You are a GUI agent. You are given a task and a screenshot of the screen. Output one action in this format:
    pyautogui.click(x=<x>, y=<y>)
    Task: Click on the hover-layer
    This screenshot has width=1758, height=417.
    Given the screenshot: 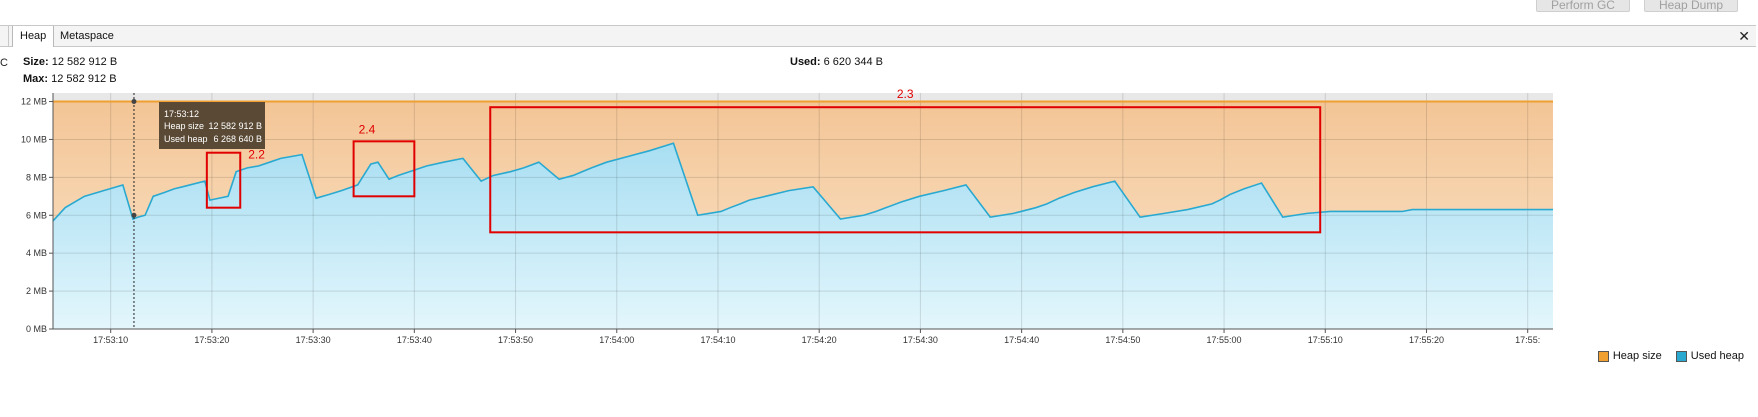 What is the action you would take?
    pyautogui.click(x=134, y=211)
    